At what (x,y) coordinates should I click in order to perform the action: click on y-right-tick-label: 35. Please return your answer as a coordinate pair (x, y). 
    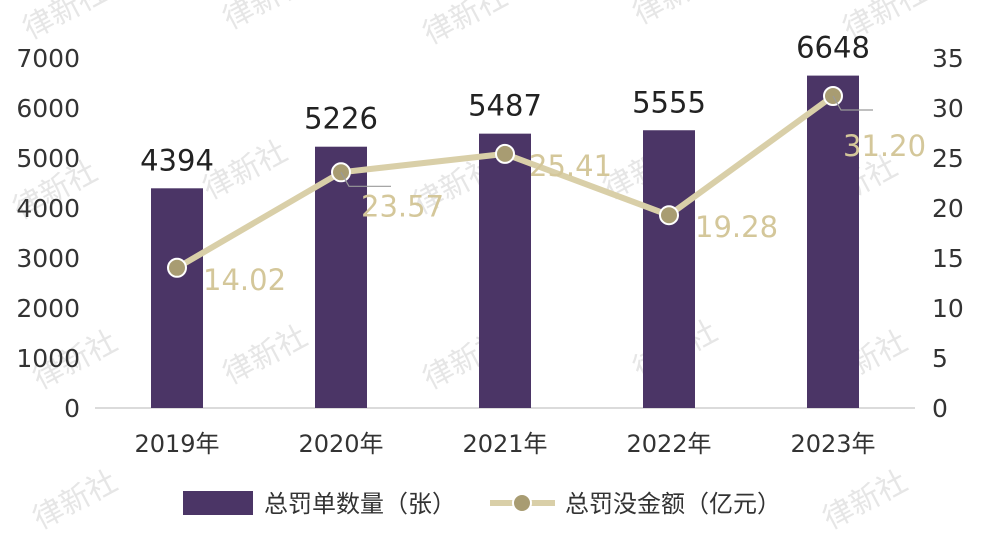
    Looking at the image, I should click on (948, 58).